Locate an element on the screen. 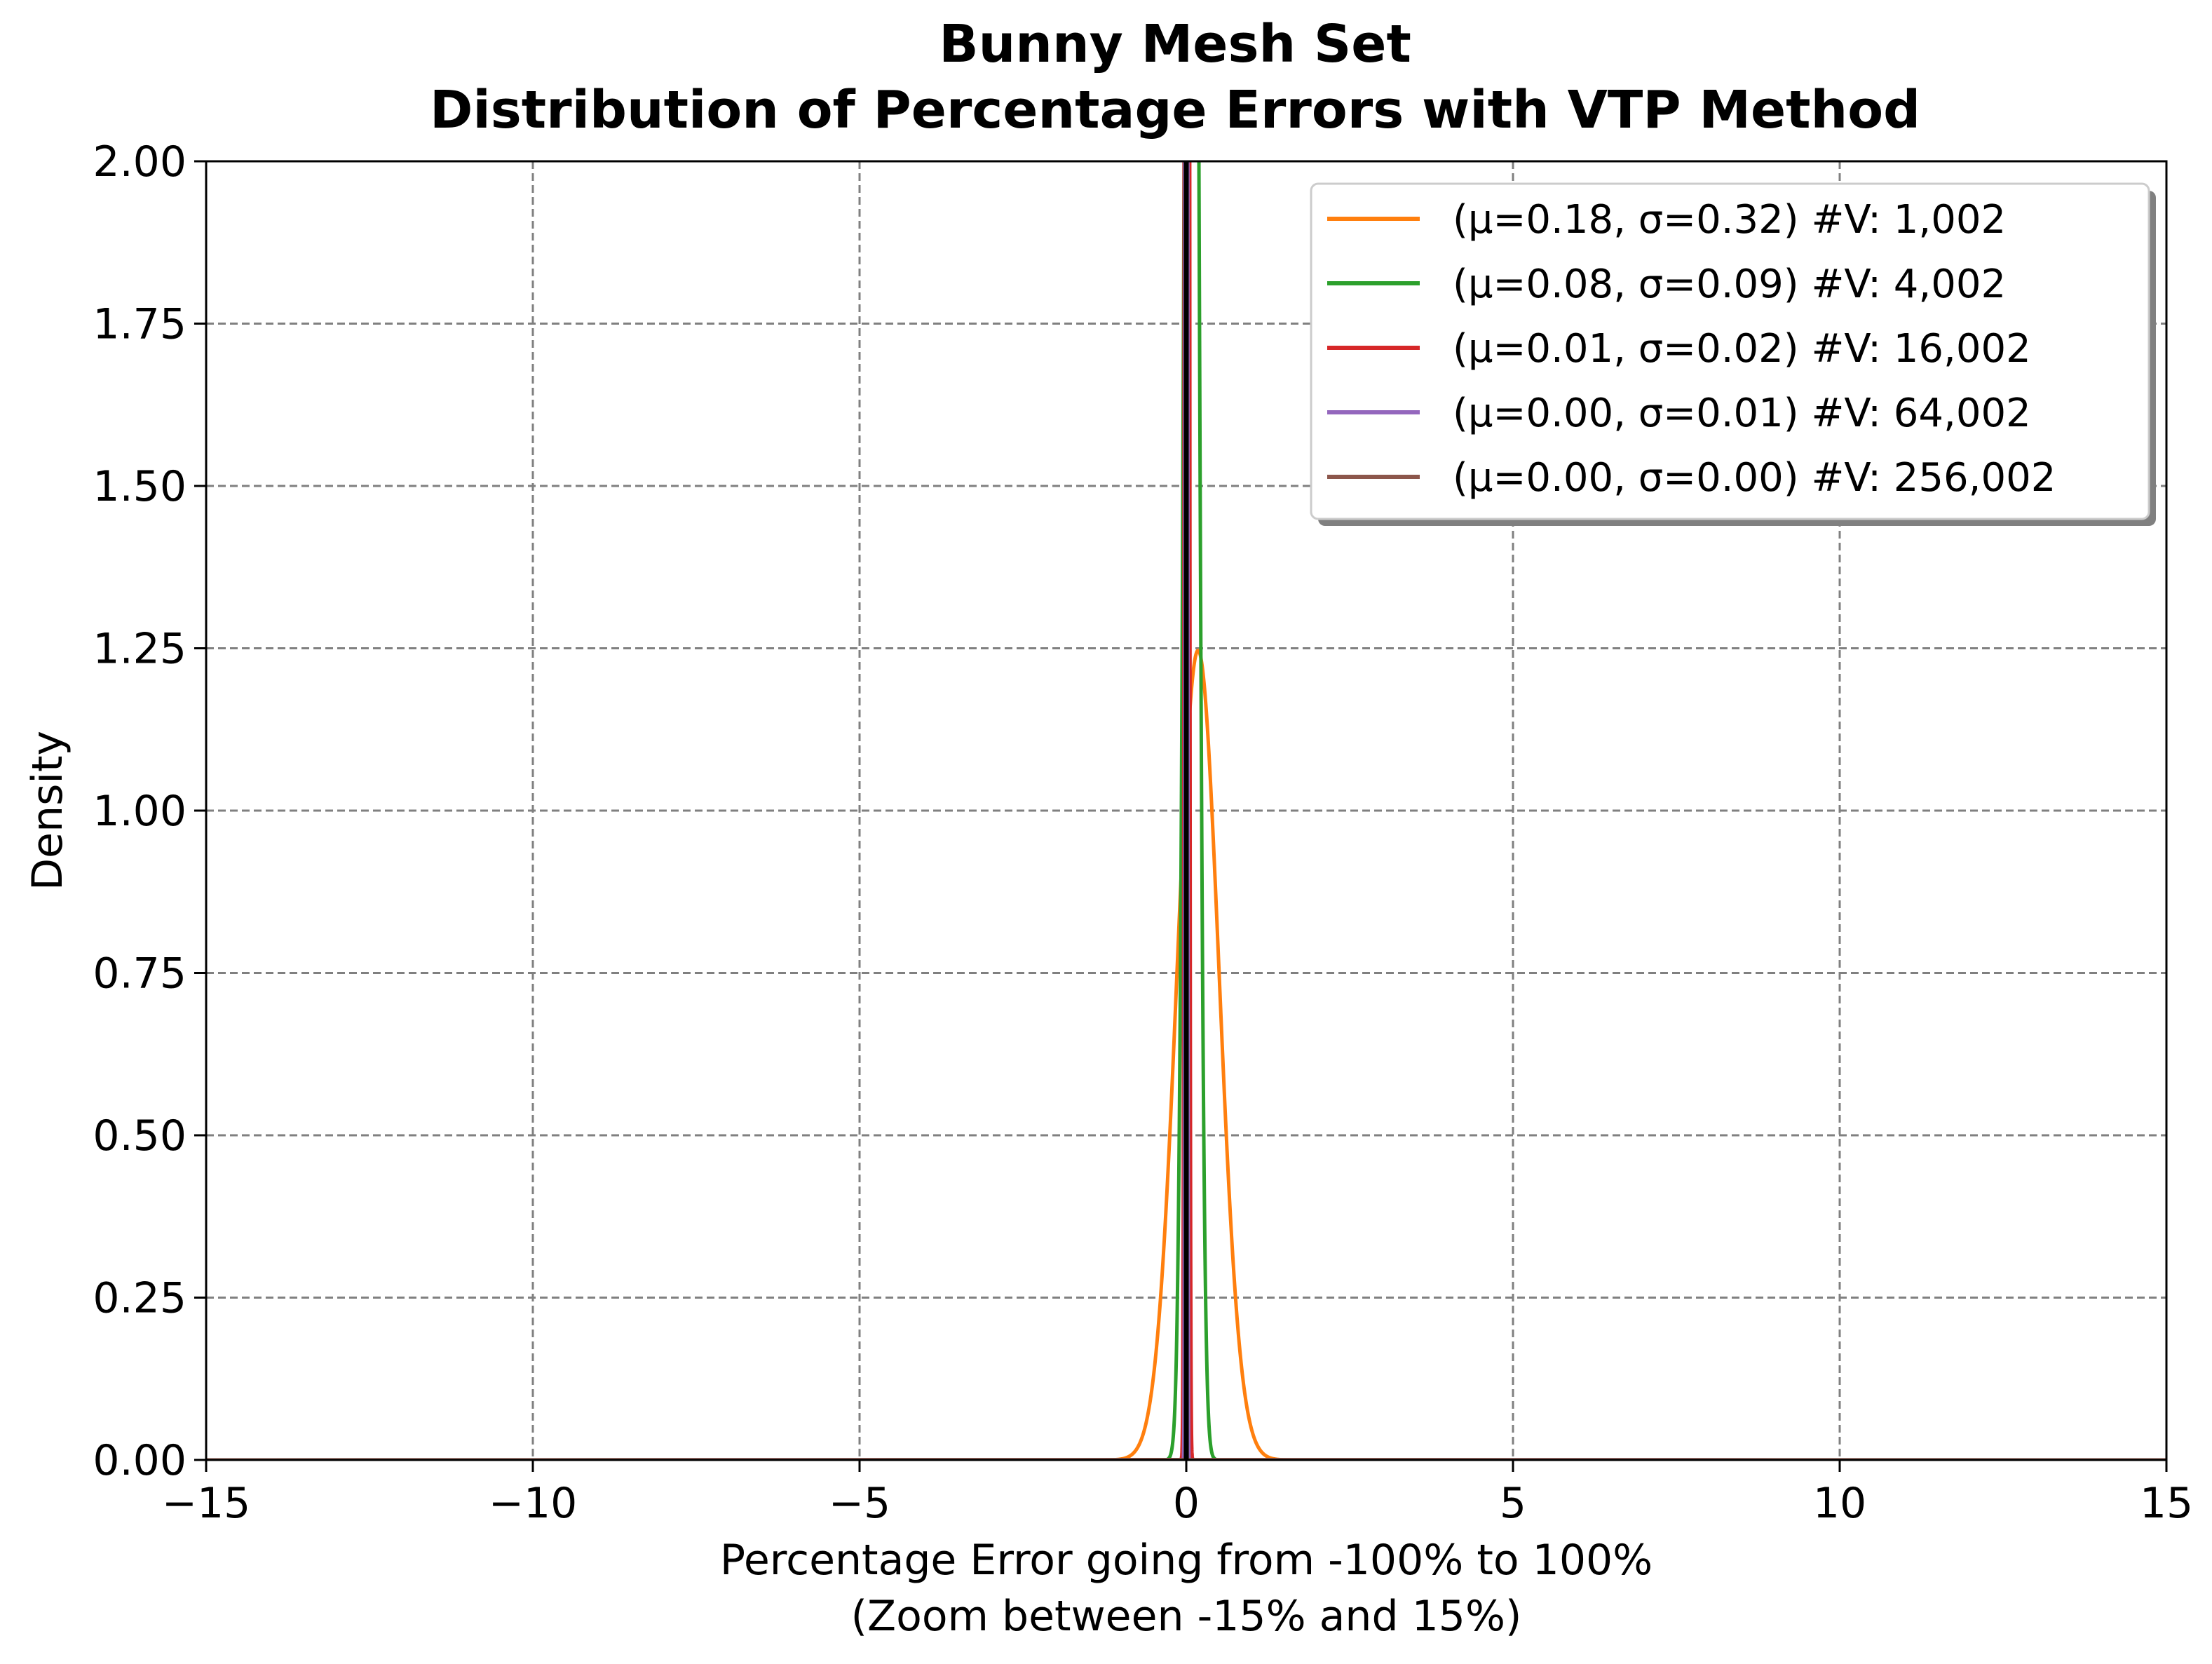 This screenshot has height=1664, width=2212. x-tick-label: 15 is located at coordinates (2166, 1504).